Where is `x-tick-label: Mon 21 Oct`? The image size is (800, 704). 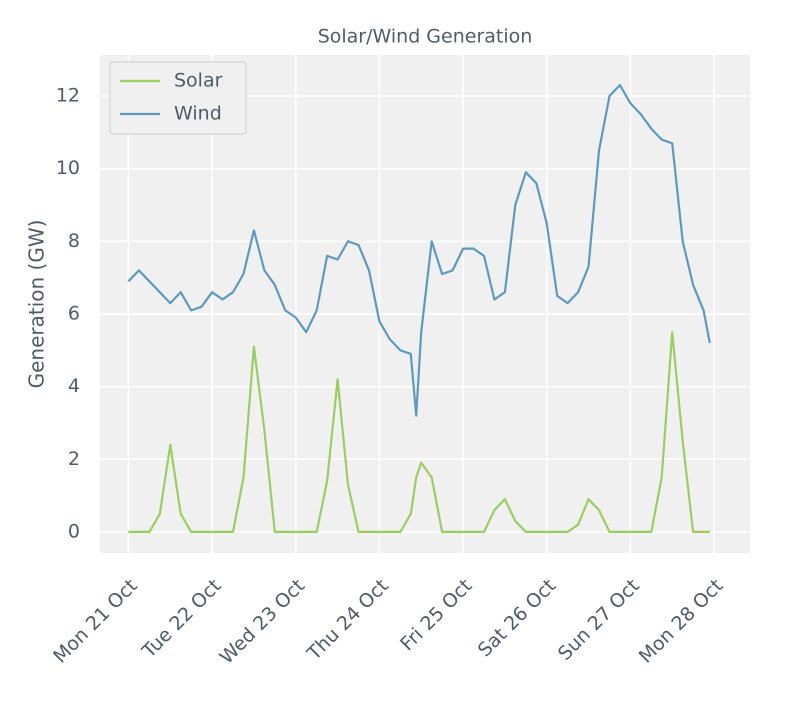 x-tick-label: Mon 21 Oct is located at coordinates (95, 621).